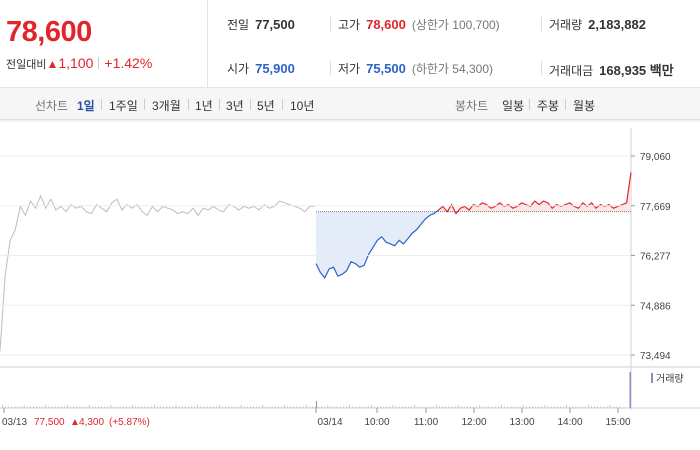 This screenshot has width=700, height=450. Describe the element at coordinates (166, 106) in the screenshot. I see `tab-3m: 3개월` at that location.